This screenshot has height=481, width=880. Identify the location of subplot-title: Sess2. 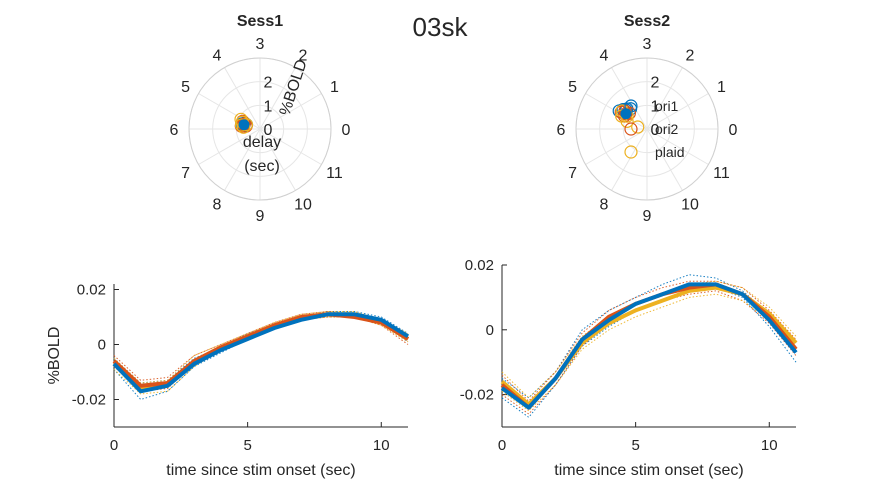
(647, 21).